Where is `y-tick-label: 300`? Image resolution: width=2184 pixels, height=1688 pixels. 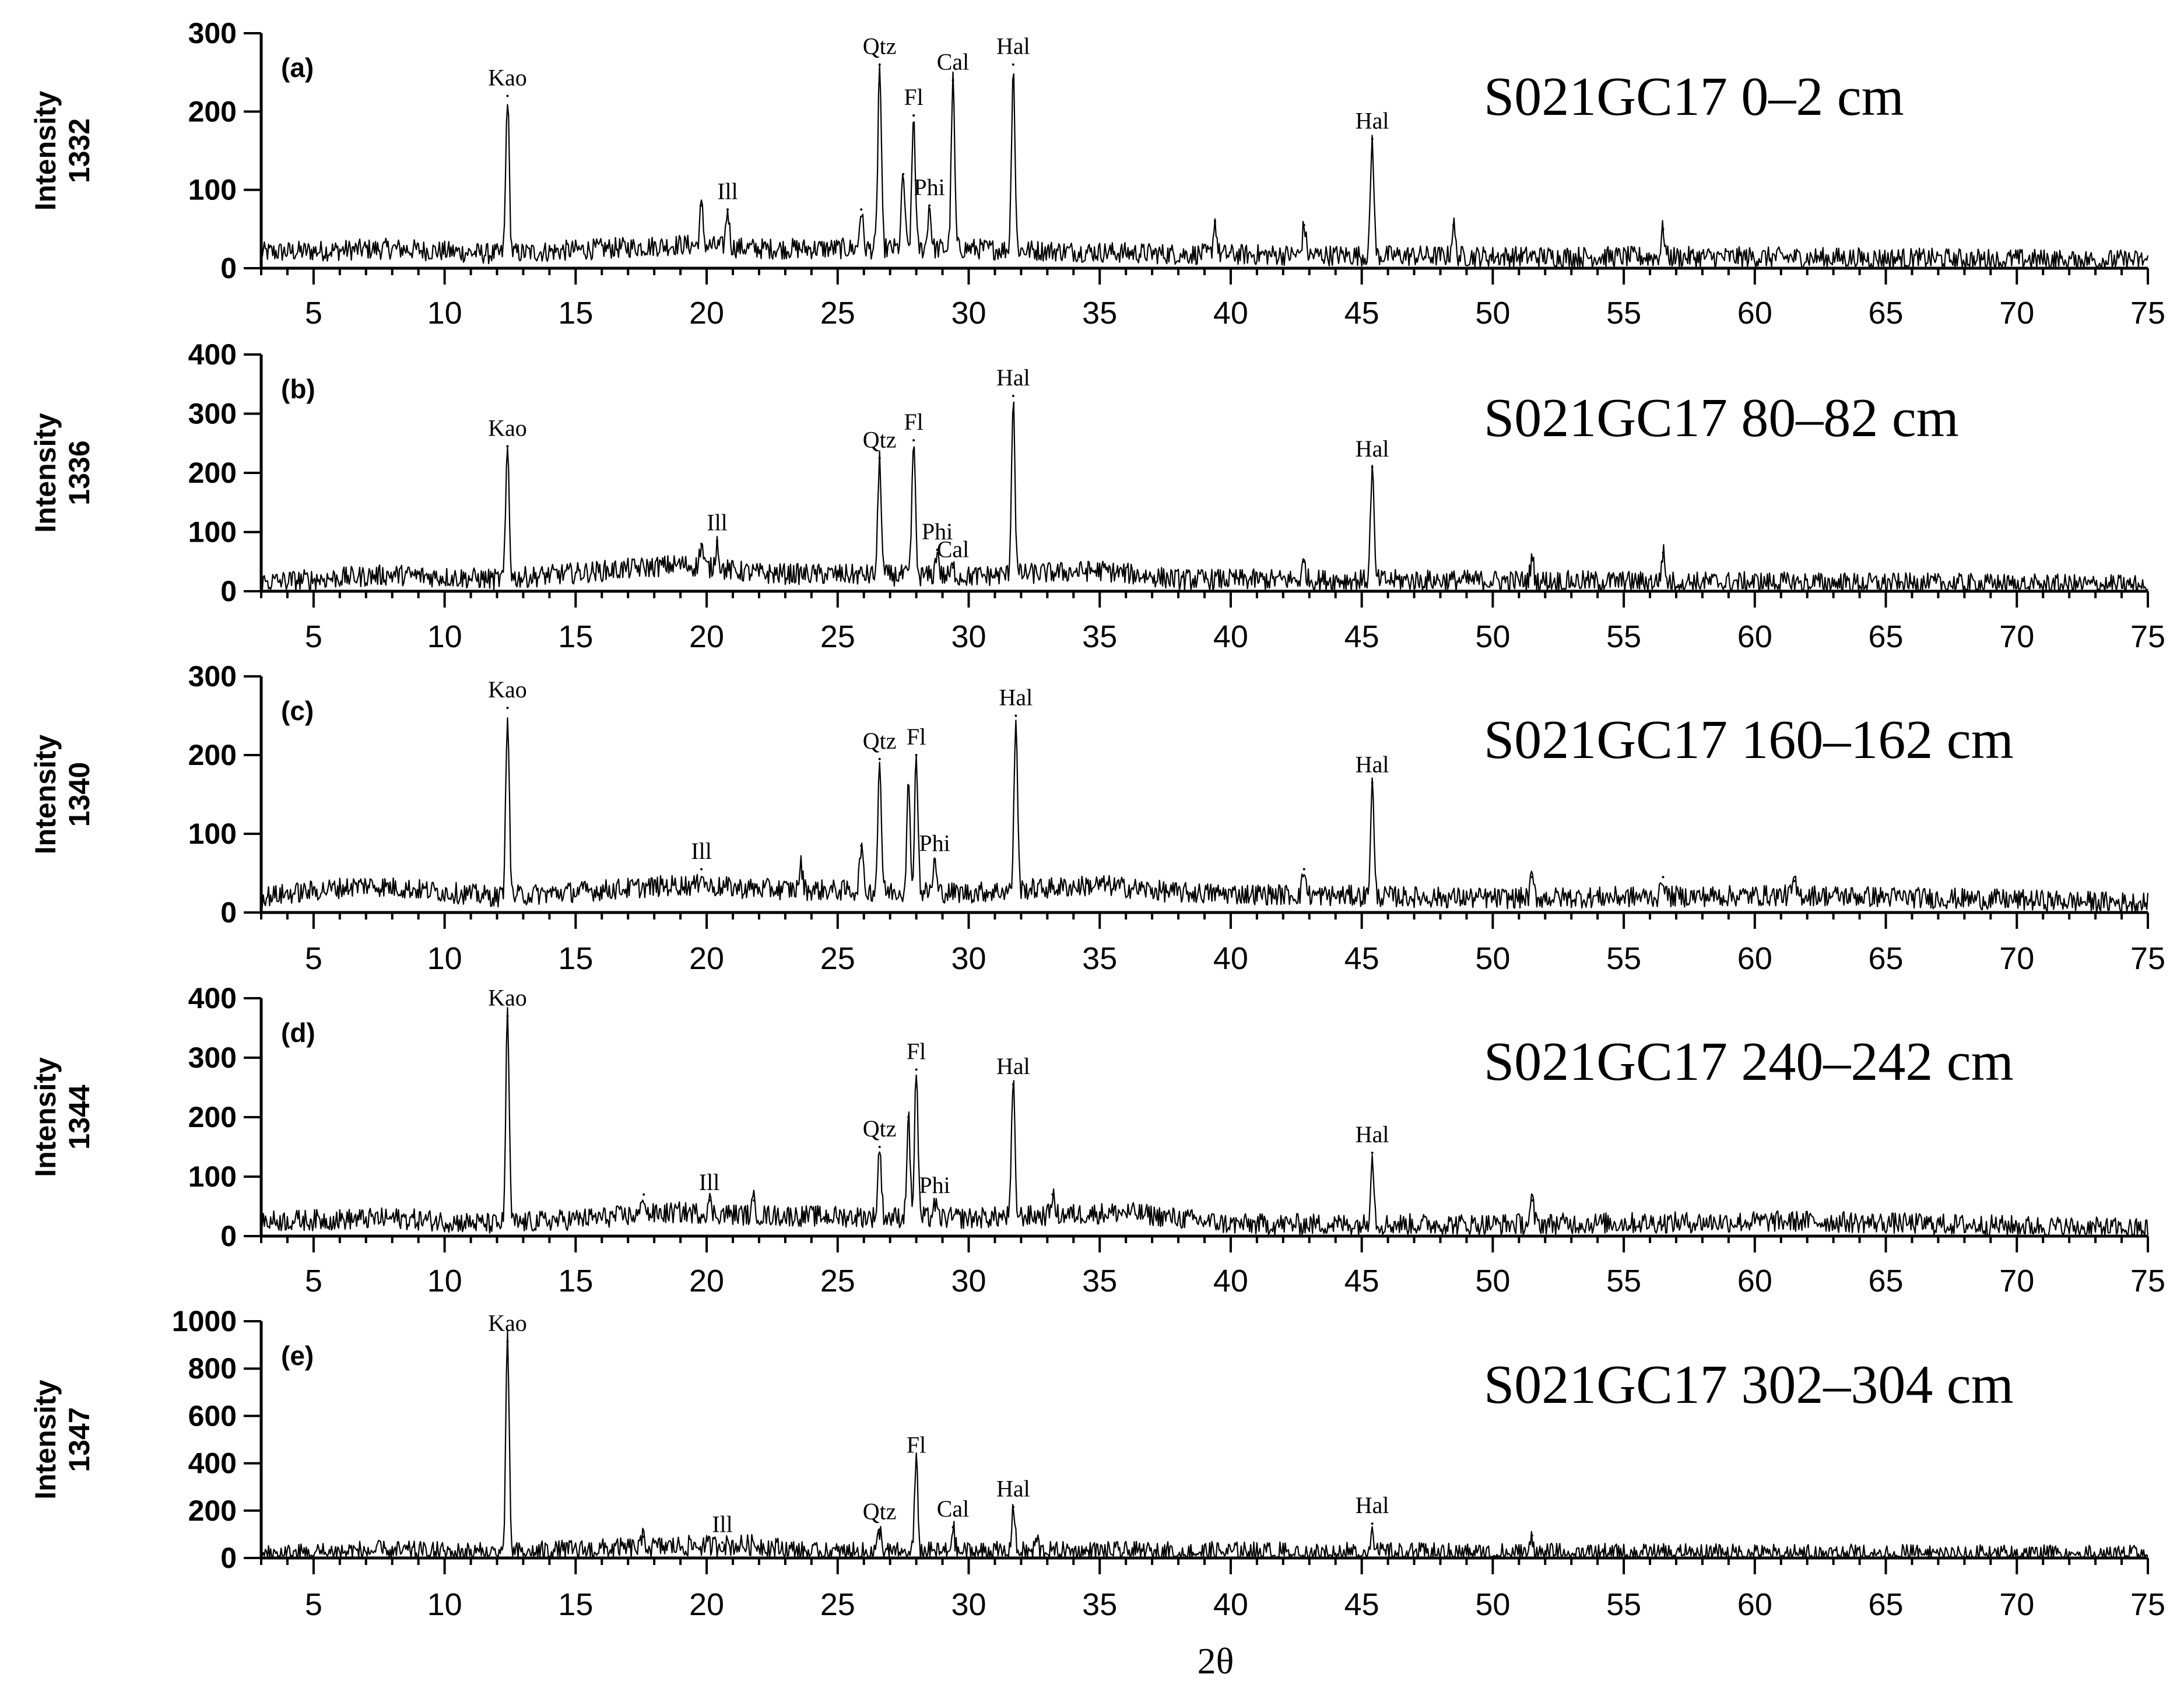
y-tick-label: 300 is located at coordinates (212, 33).